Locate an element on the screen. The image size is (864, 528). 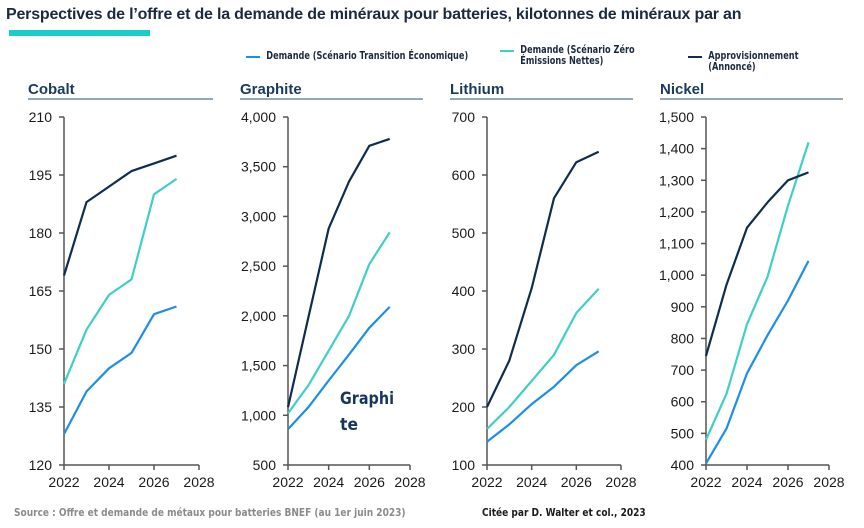
series-line-supply-graphite is located at coordinates (338, 272).